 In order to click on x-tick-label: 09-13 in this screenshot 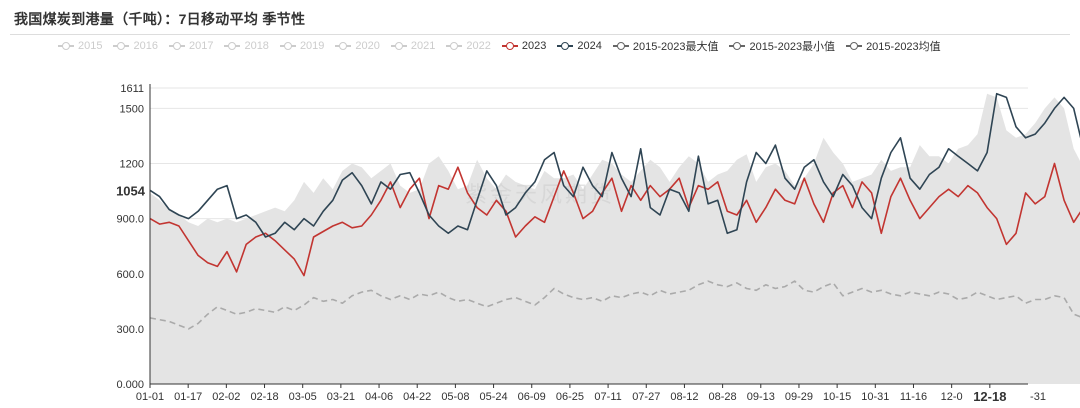, I will do `click(761, 397)`.